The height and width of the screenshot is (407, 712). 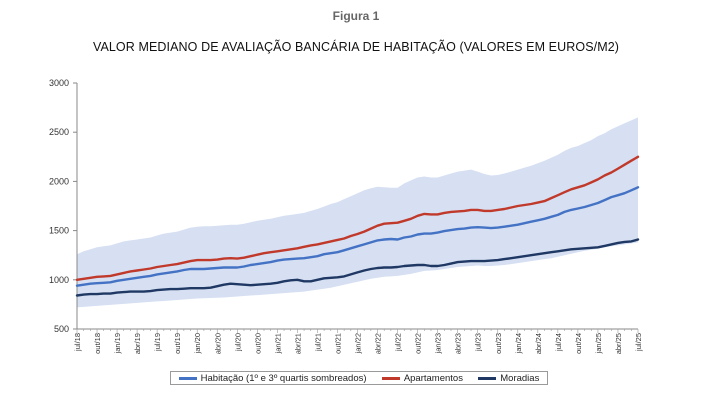 I want to click on y-tick-label: 3000, so click(x=59, y=83).